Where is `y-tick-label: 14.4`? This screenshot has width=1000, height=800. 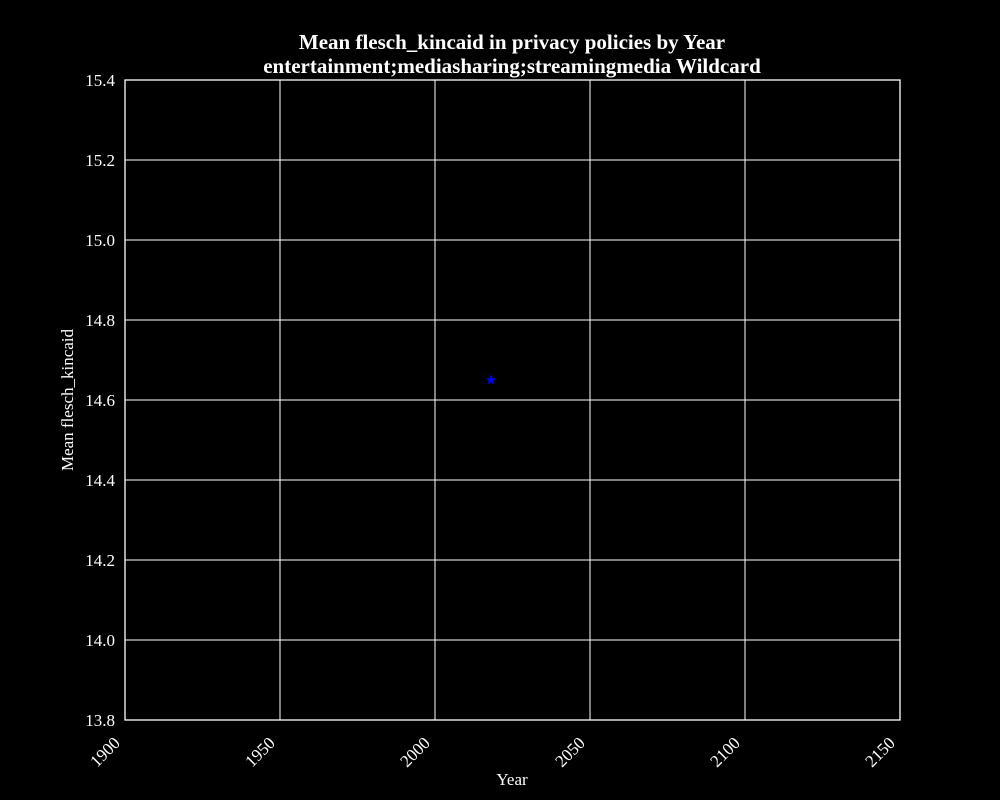
y-tick-label: 14.4 is located at coordinates (100, 480).